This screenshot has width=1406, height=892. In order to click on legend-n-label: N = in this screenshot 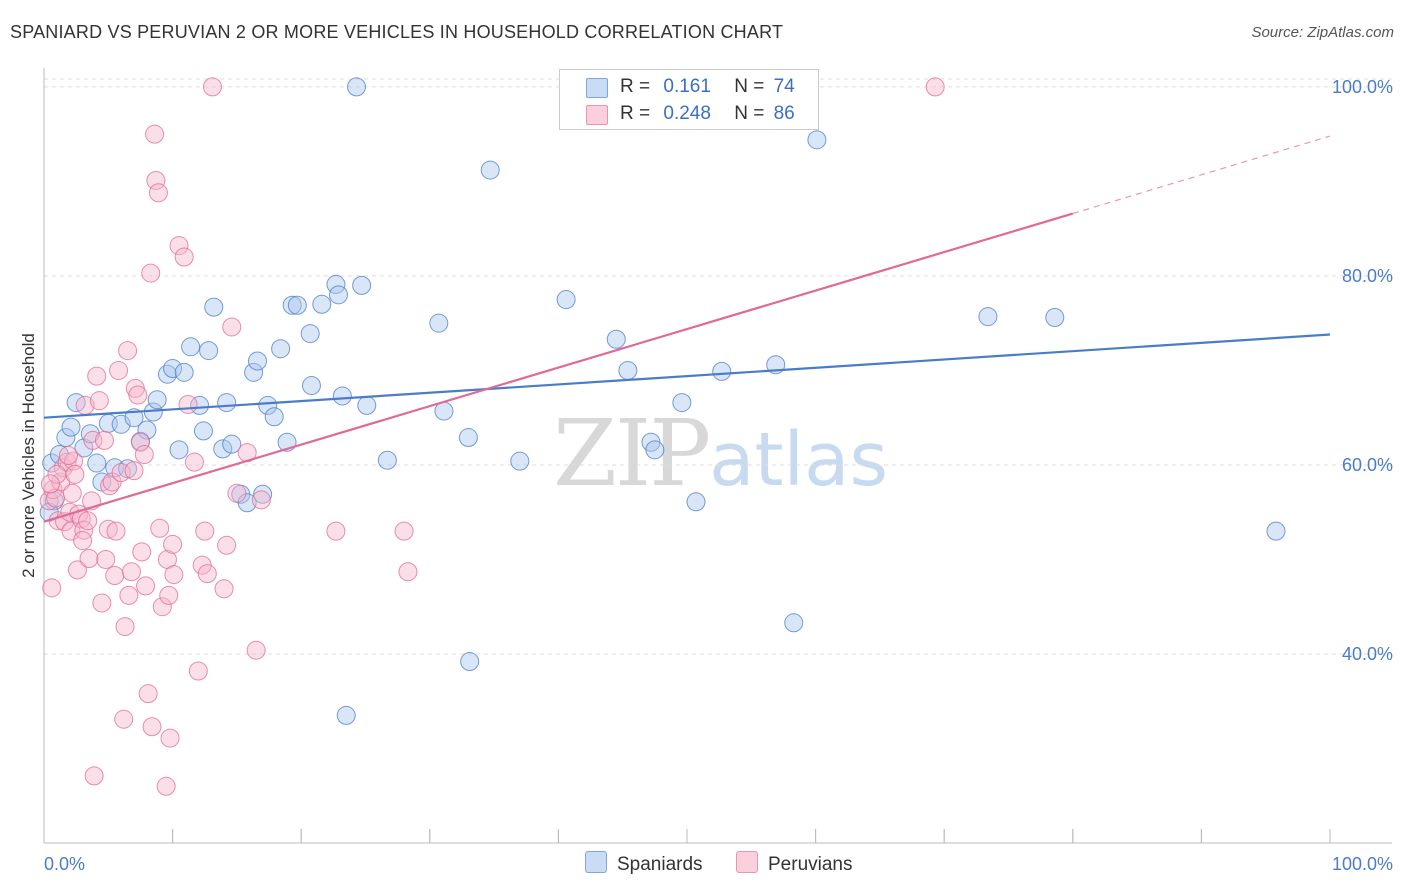, I will do `click(749, 113)`.